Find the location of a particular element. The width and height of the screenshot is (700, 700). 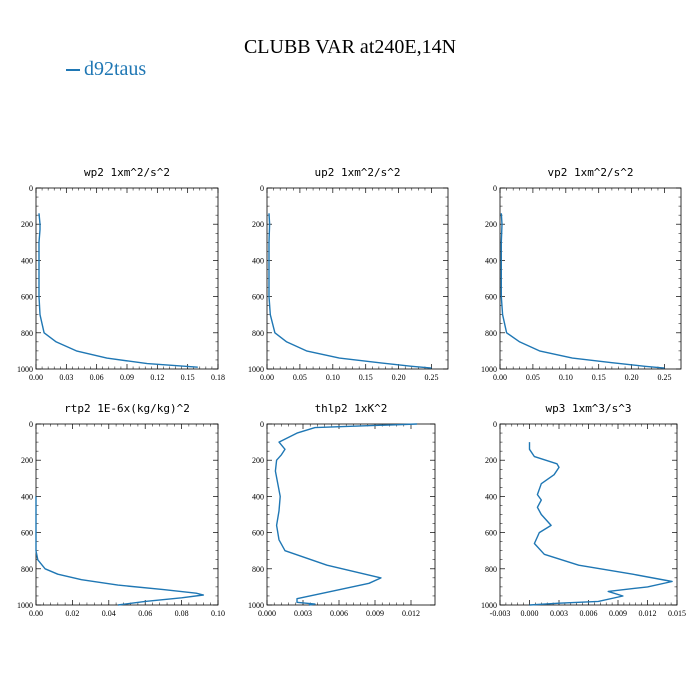

x-tick-label: 0.03 is located at coordinates (66, 377).